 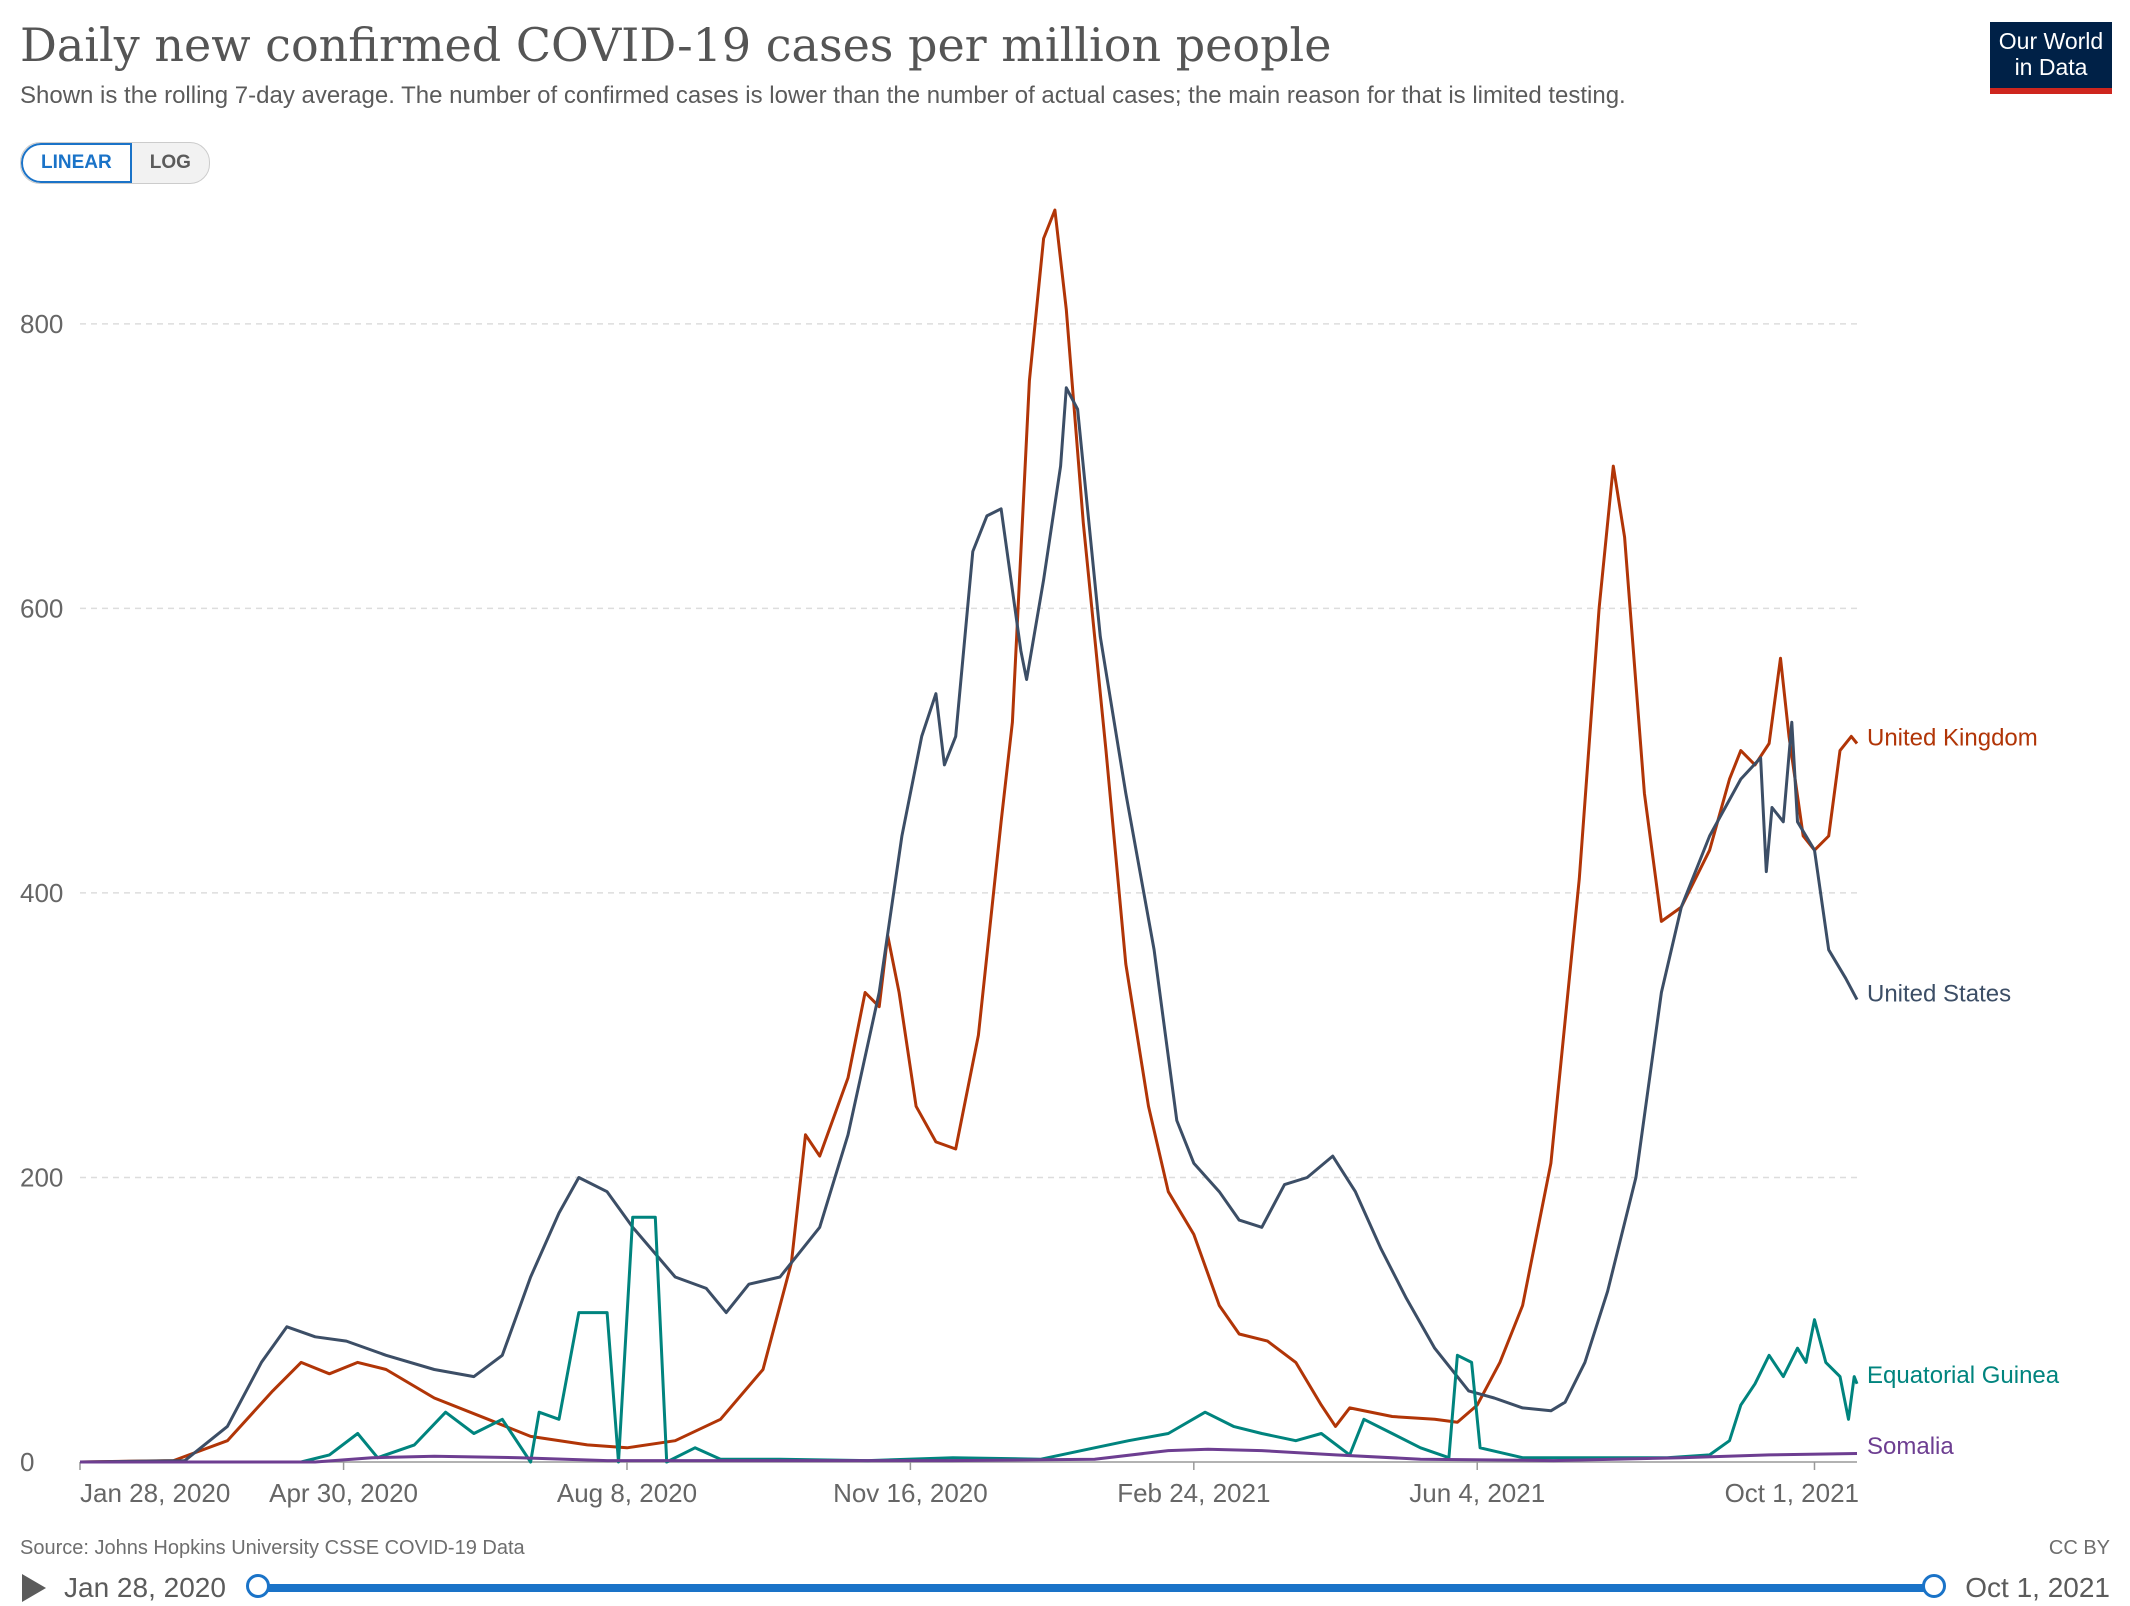 What do you see at coordinates (969, 1455) in the screenshot?
I see `series-line-somalia` at bounding box center [969, 1455].